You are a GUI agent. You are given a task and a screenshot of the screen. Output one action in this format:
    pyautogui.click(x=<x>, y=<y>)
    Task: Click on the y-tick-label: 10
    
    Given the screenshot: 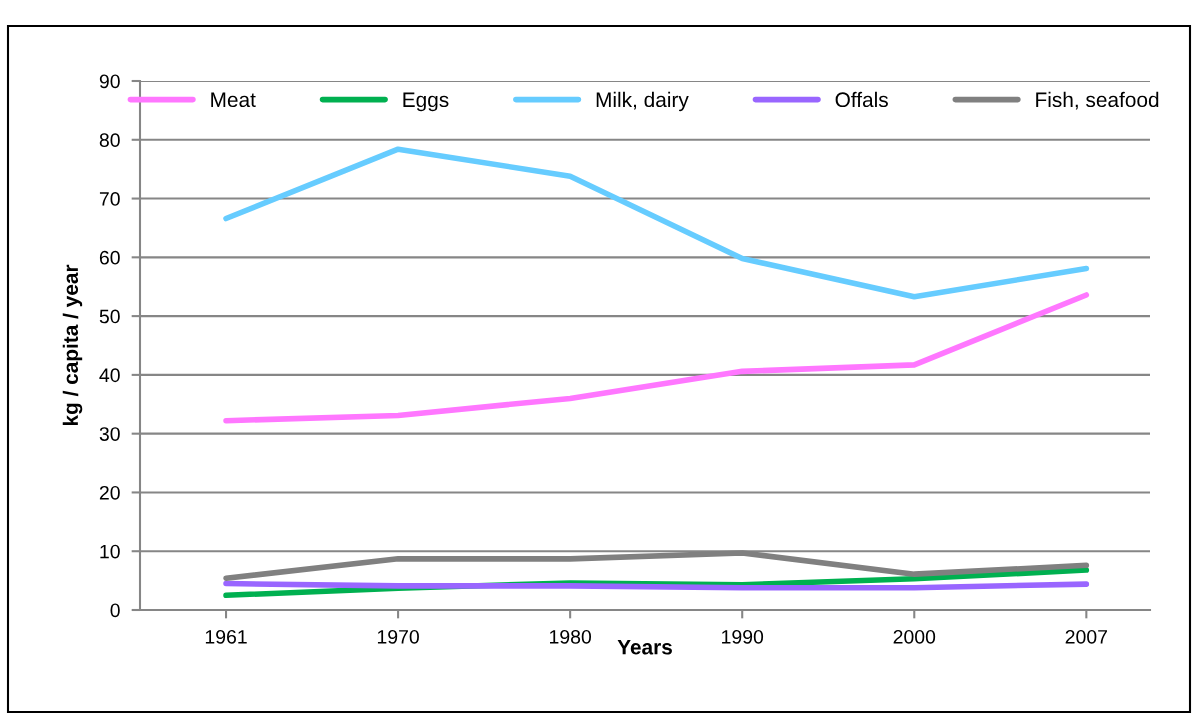 What is the action you would take?
    pyautogui.click(x=110, y=551)
    